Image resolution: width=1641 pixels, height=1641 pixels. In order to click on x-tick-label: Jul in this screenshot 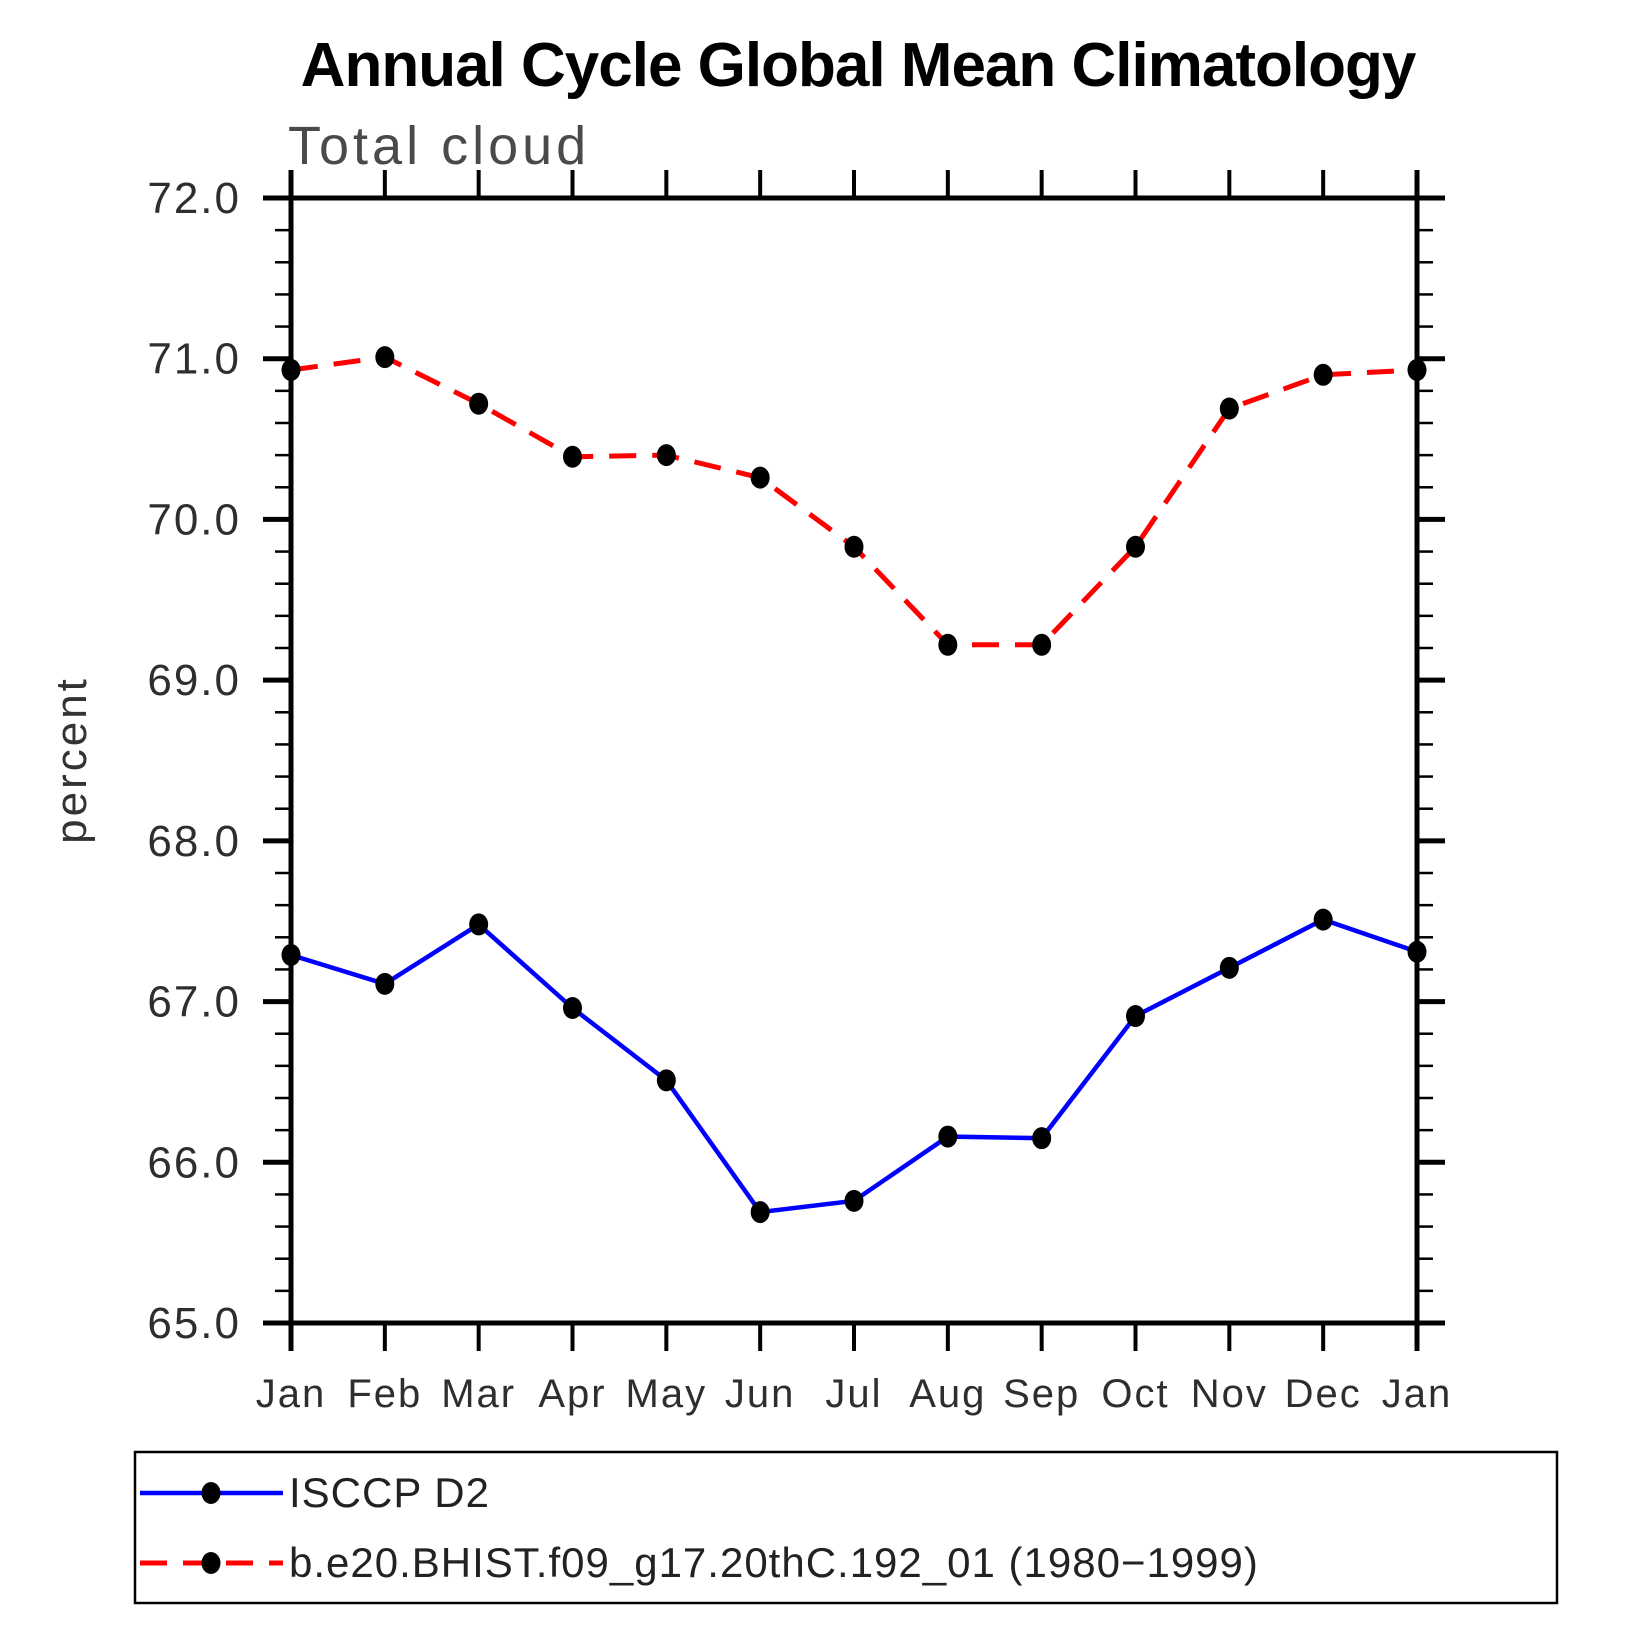, I will do `click(853, 1394)`.